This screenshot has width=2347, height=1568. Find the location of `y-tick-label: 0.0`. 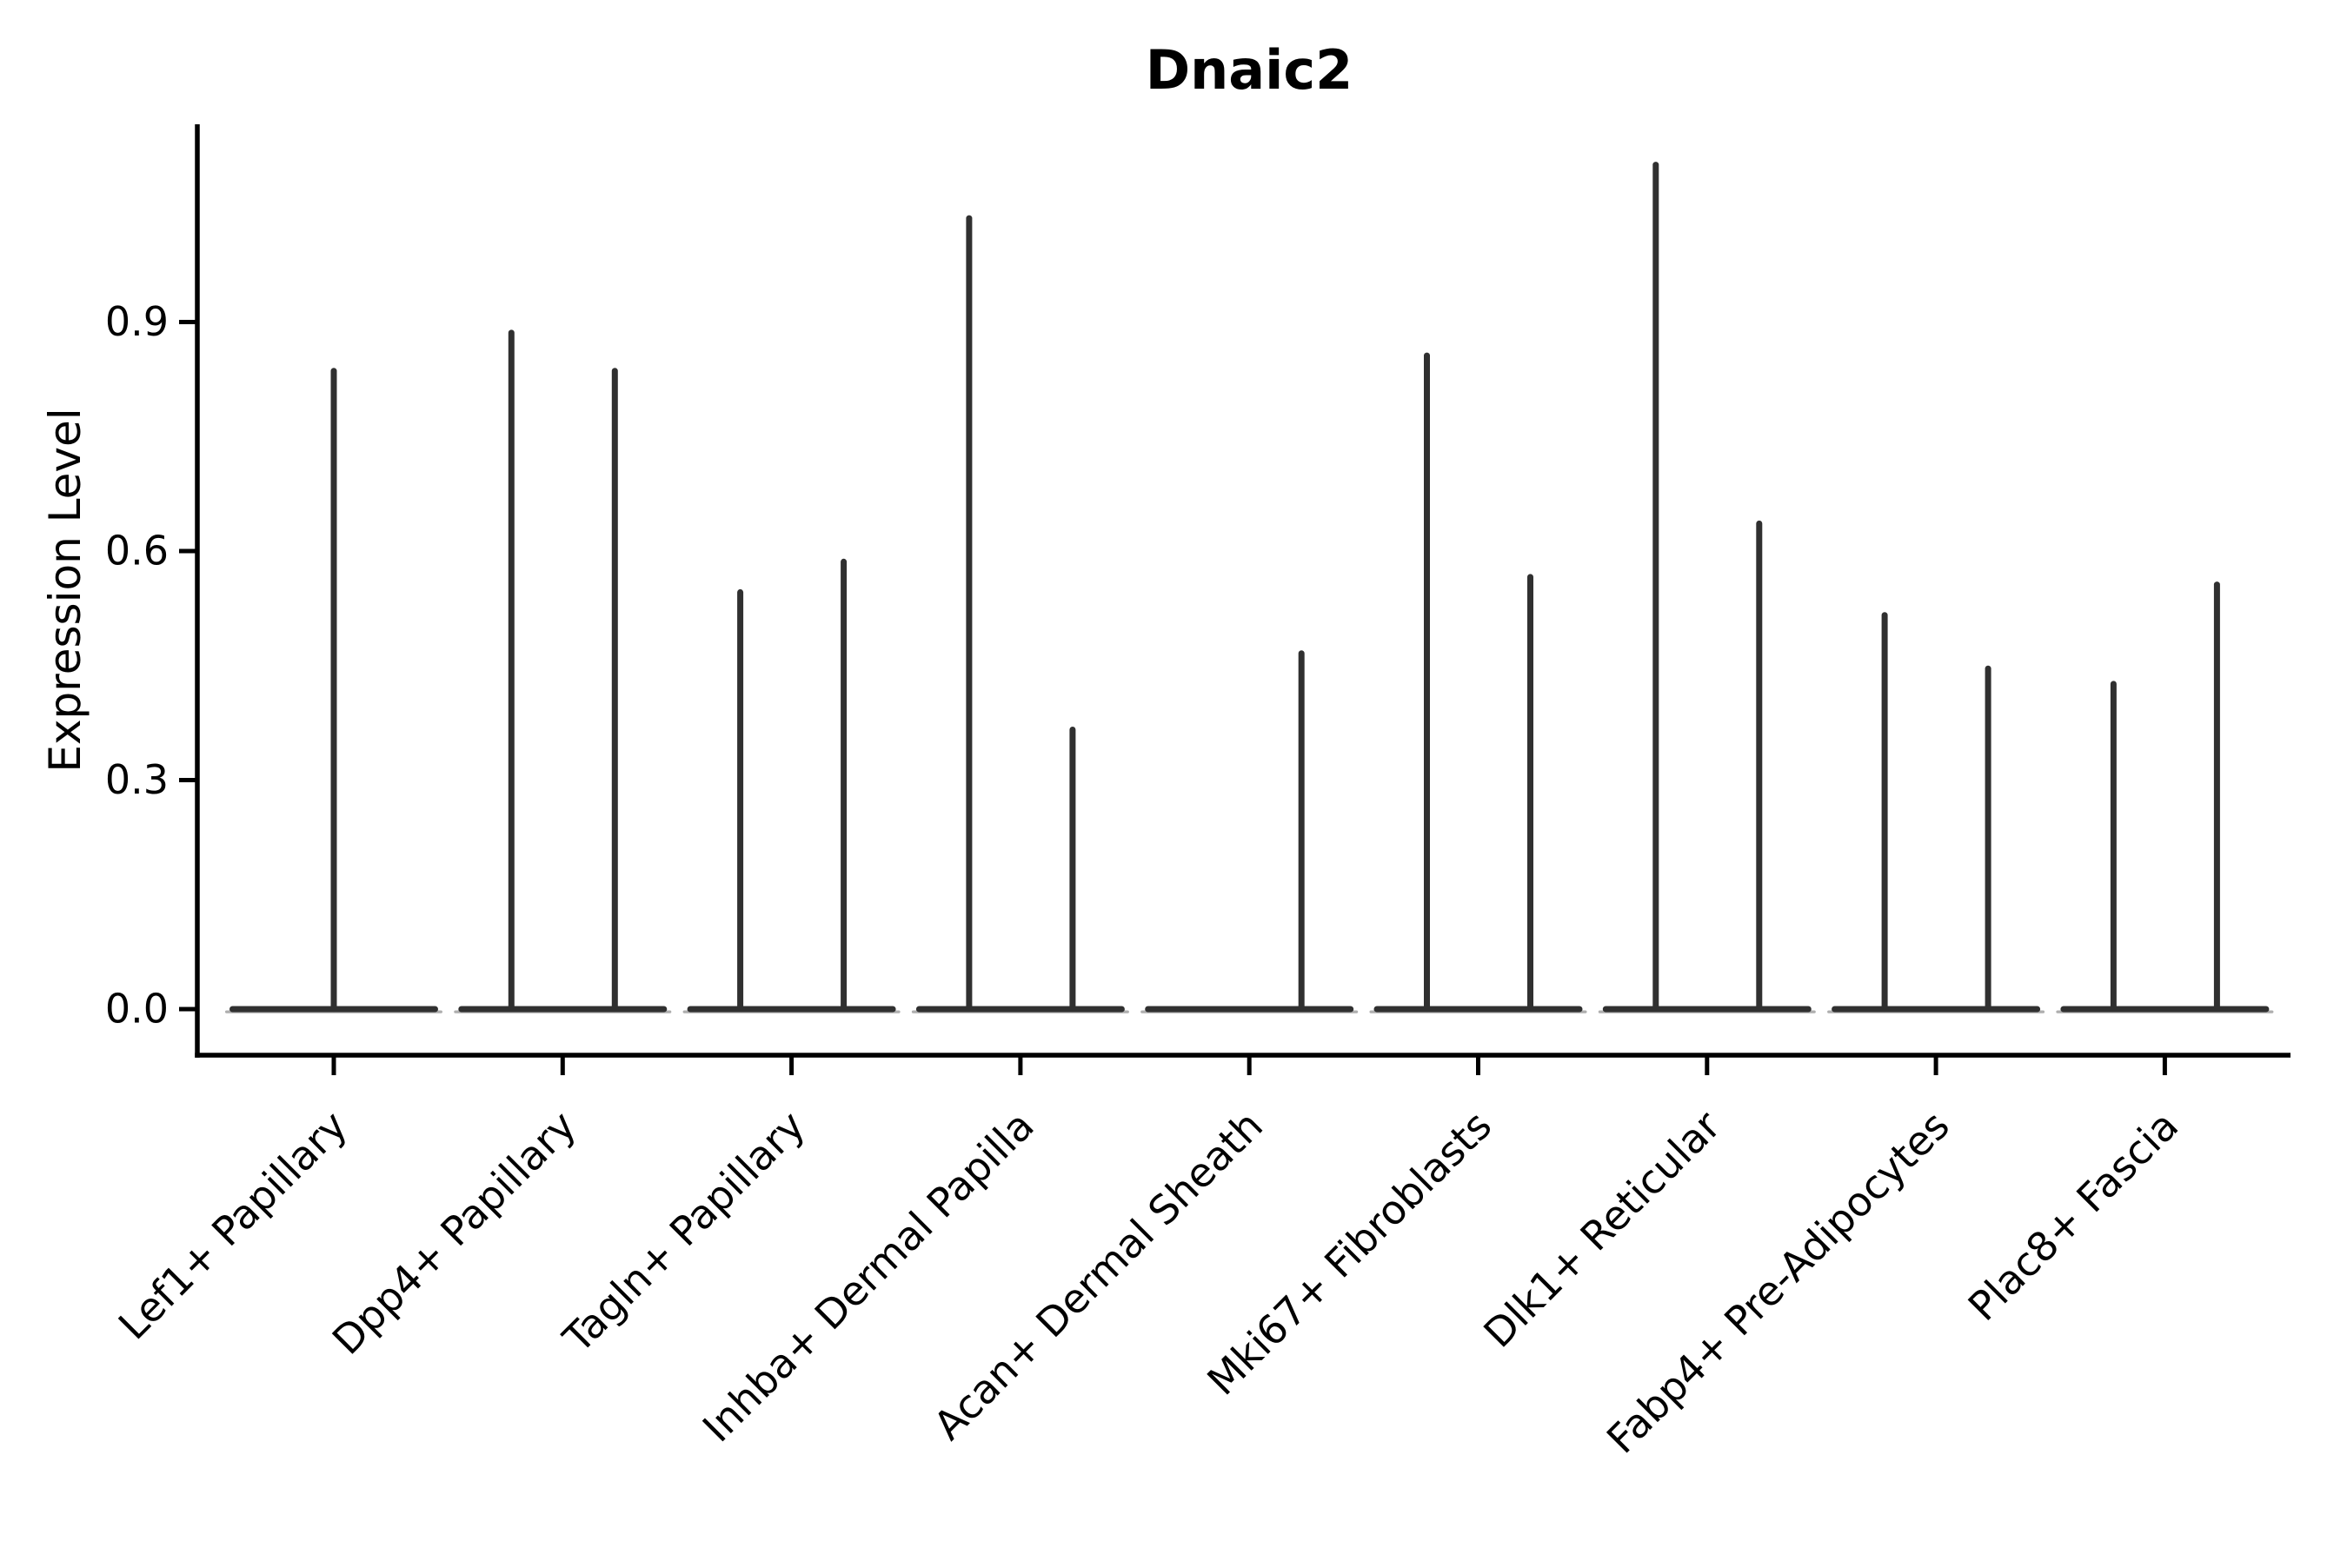

y-tick-label: 0.0 is located at coordinates (137, 1009).